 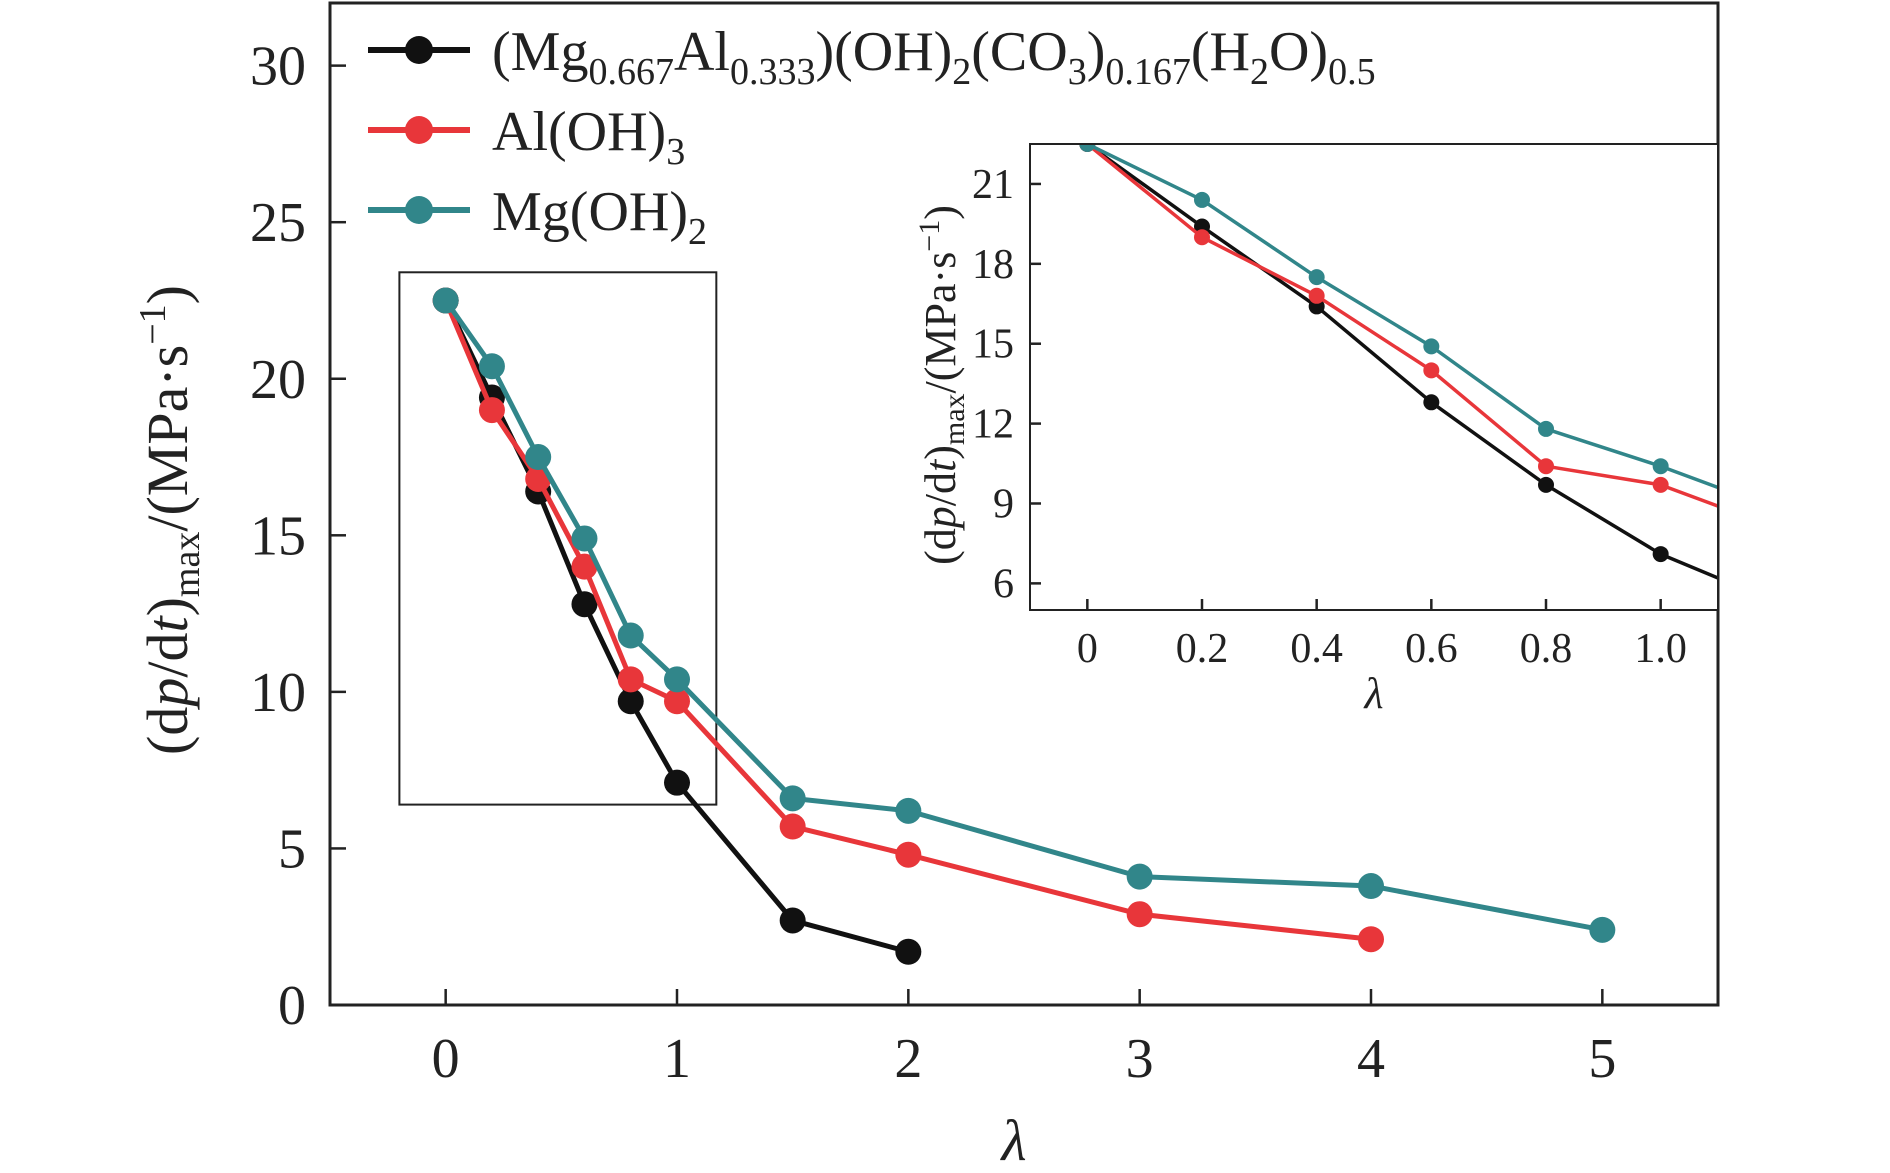 I want to click on inset-frame, so click(x=1374, y=377).